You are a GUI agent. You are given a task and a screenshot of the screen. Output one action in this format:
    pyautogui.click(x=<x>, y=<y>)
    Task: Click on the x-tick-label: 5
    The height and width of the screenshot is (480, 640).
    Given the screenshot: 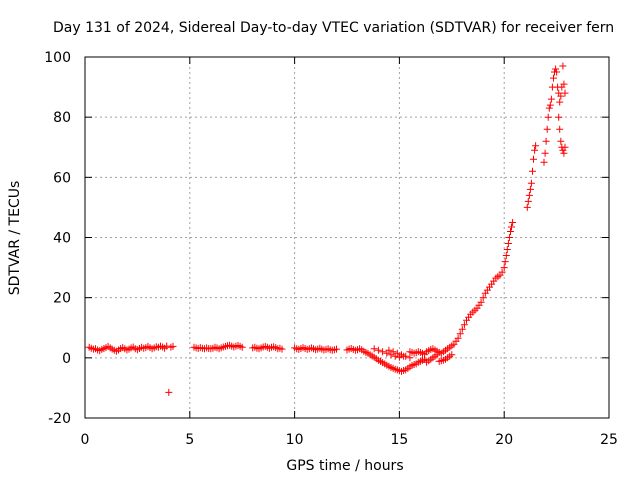 What is the action you would take?
    pyautogui.click(x=189, y=440)
    